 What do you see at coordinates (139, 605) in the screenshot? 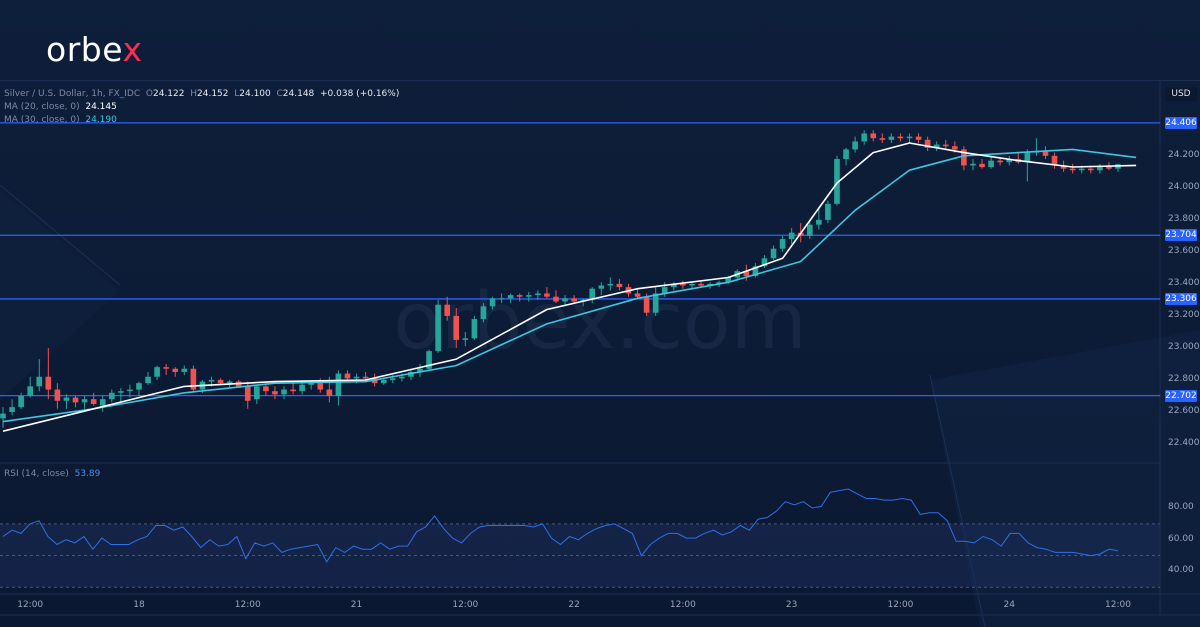
I see `time-axis-tick: 18` at bounding box center [139, 605].